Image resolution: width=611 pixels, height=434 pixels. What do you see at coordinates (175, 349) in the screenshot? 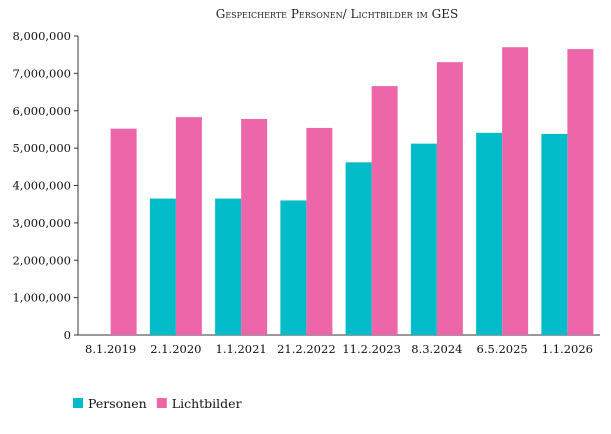
I see `x-tick-label: 2.1.2020` at bounding box center [175, 349].